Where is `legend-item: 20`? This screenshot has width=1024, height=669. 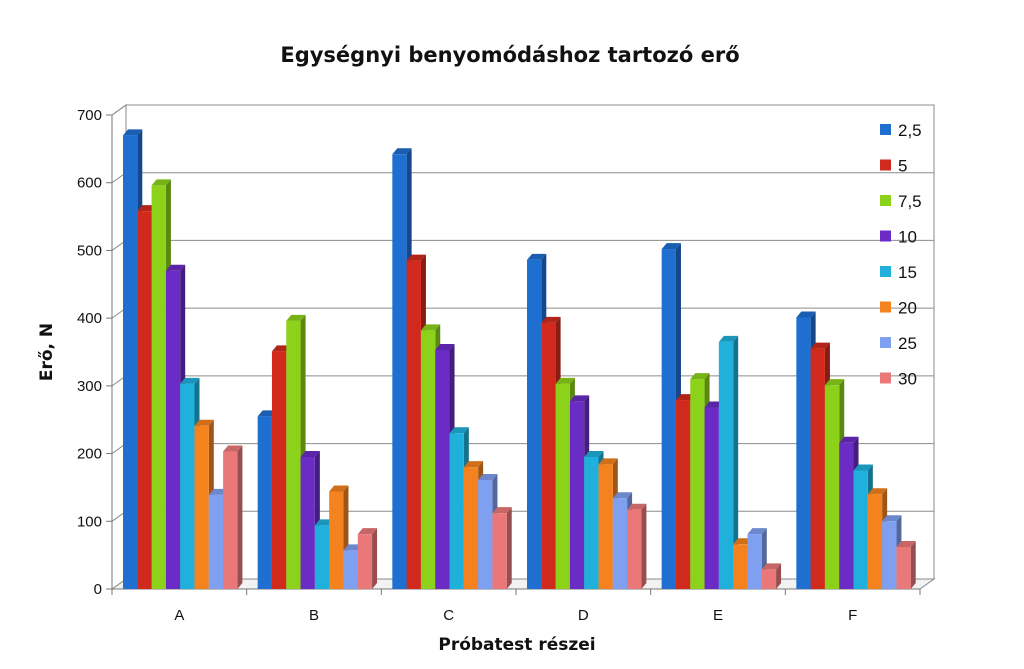
legend-item: 20 is located at coordinates (898, 308).